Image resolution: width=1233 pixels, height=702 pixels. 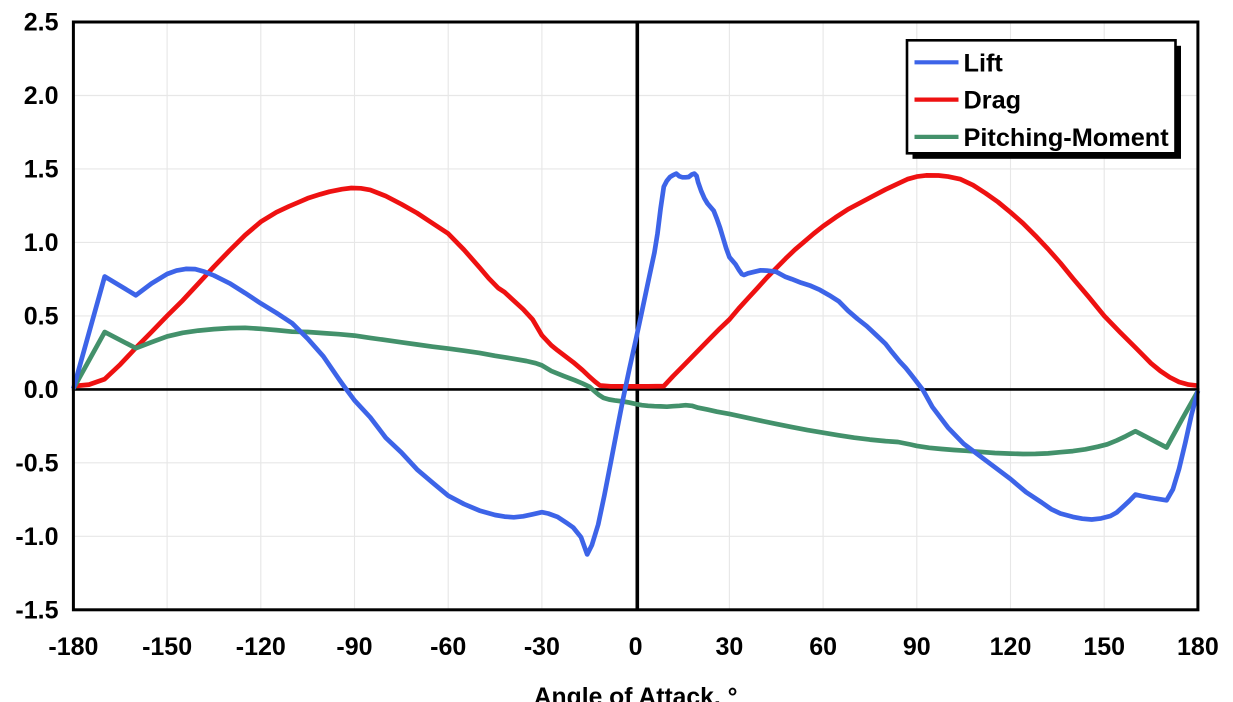 I want to click on svg-text: 120, so click(x=1011, y=647).